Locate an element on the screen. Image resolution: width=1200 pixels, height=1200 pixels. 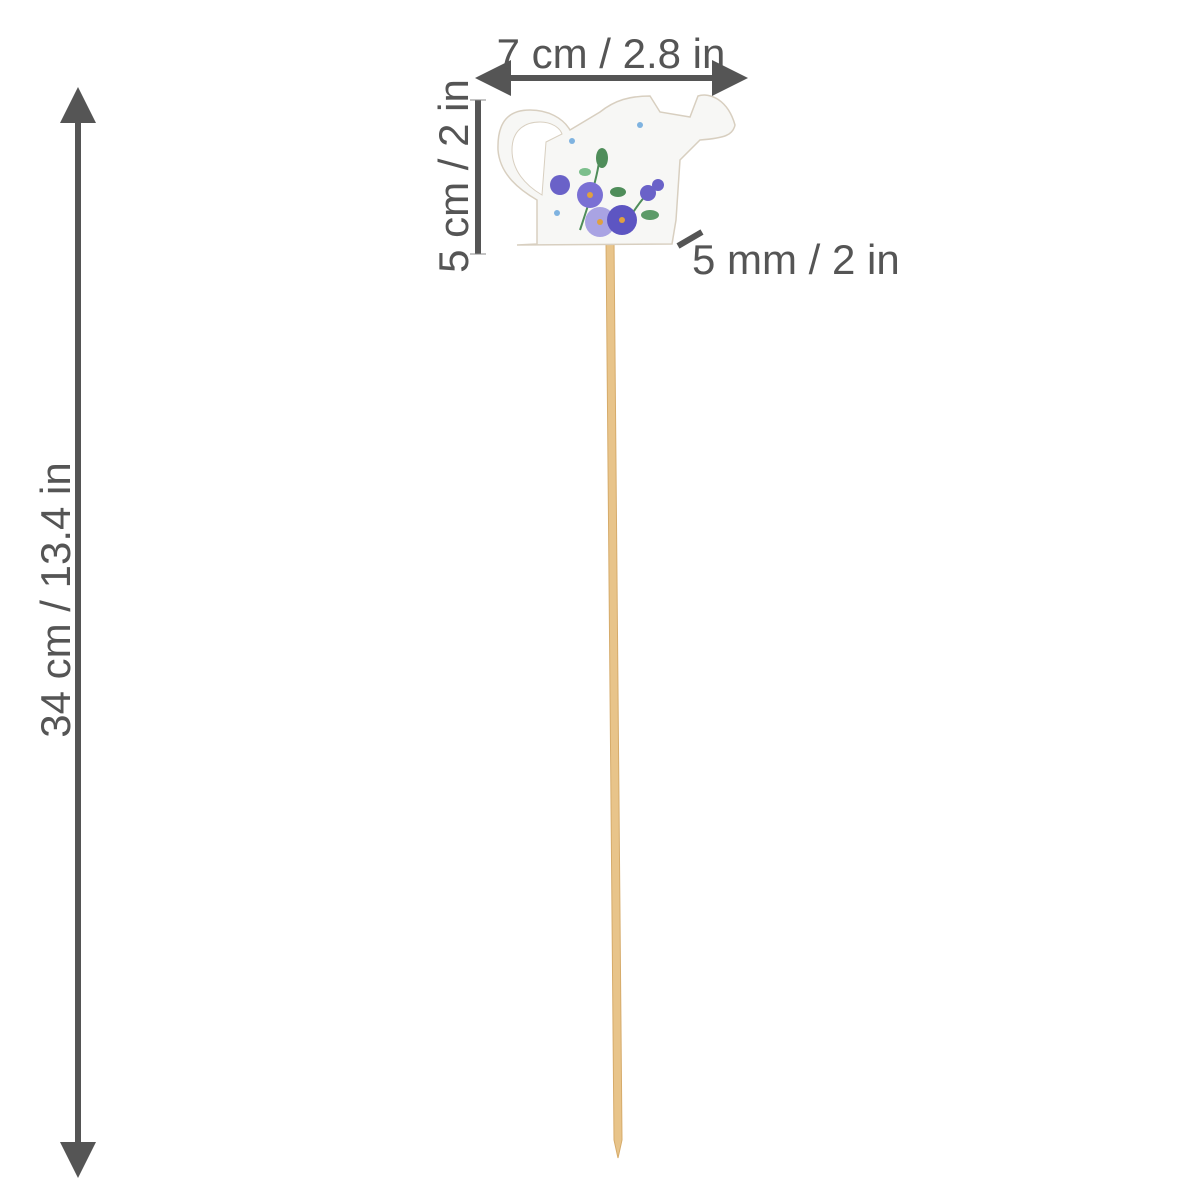
bamboo-stick is located at coordinates (614, 699).